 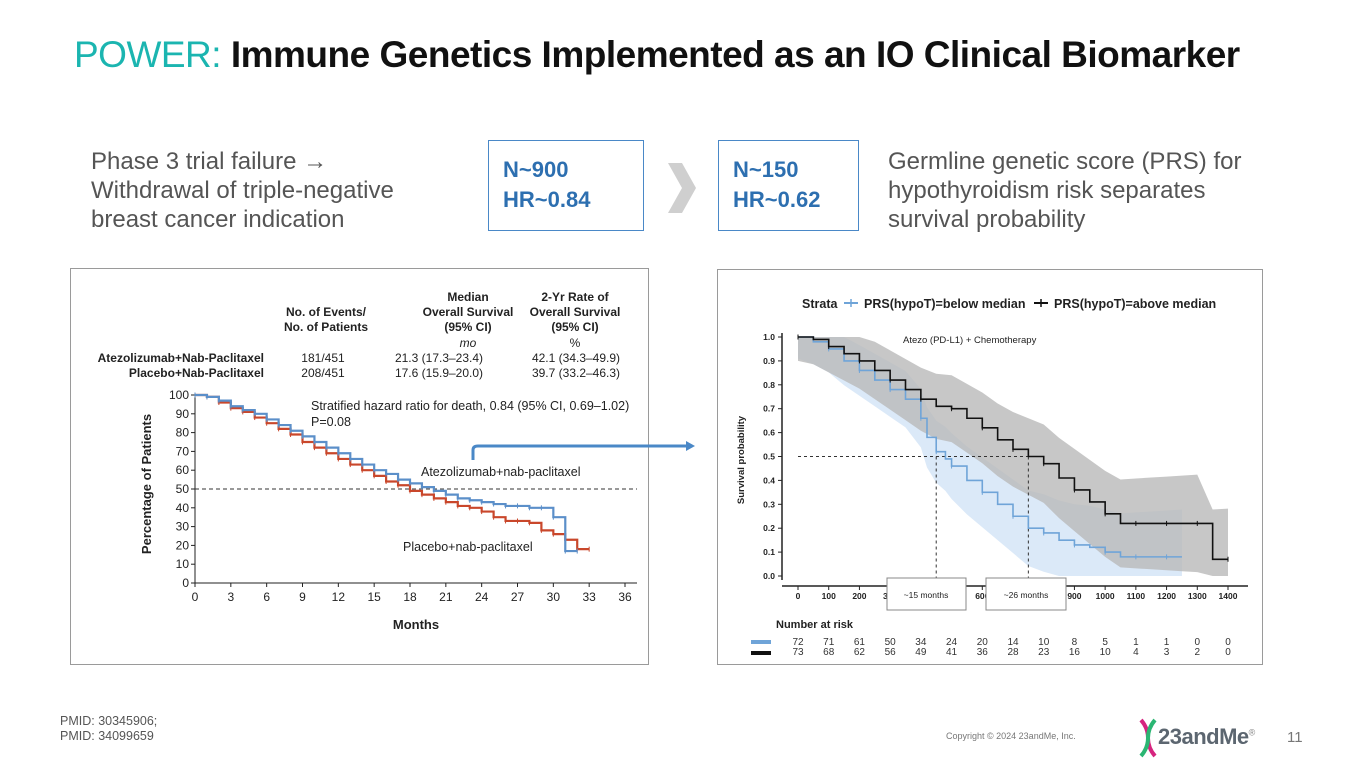 I want to click on risk-table-cell: 68, so click(x=829, y=652).